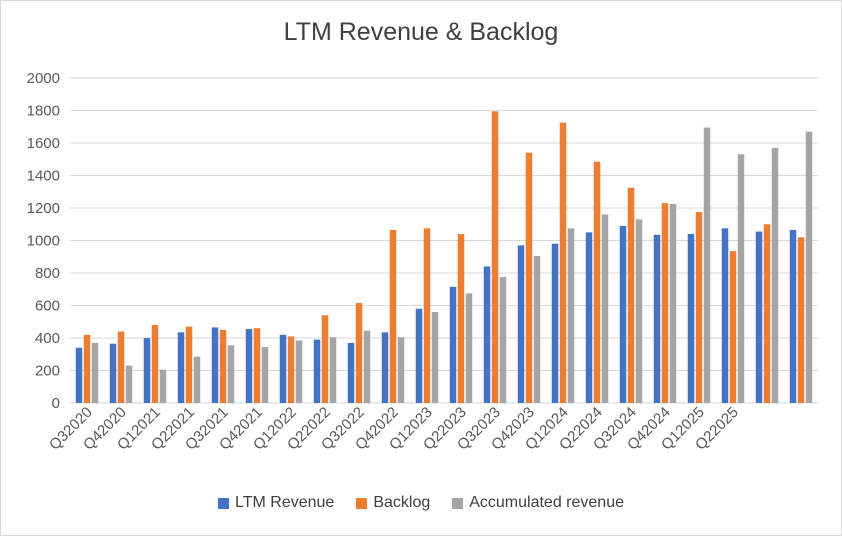 Image resolution: width=842 pixels, height=536 pixels. What do you see at coordinates (47, 371) in the screenshot?
I see `y-tick-label: 200` at bounding box center [47, 371].